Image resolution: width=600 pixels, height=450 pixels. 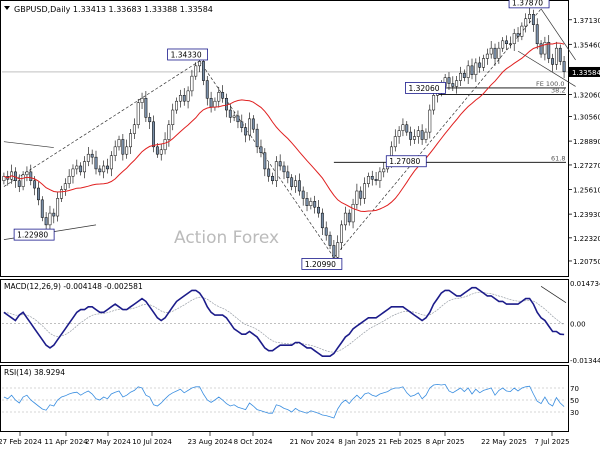 I want to click on price-callout-label: 1.37870, so click(x=527, y=3).